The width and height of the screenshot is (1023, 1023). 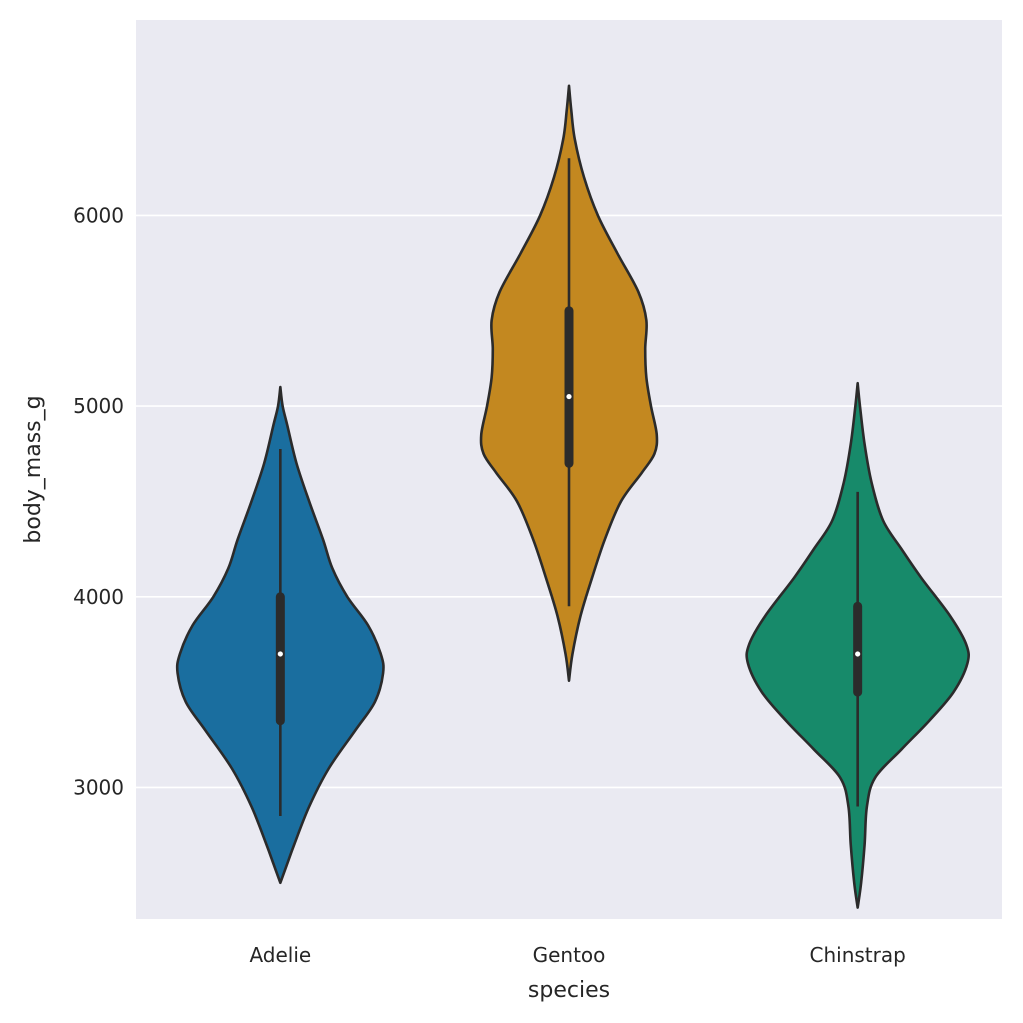 I want to click on violin-chinstrap, so click(x=857, y=645).